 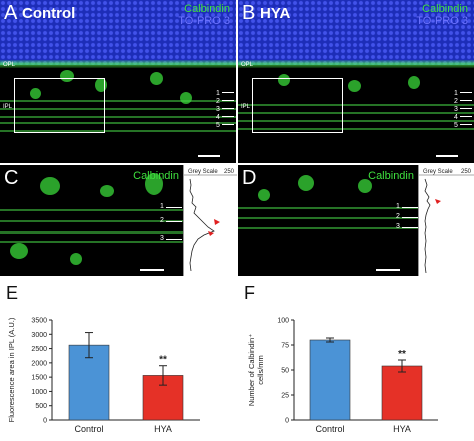 What do you see at coordinates (287, 421) in the screenshot?
I see `y-tick-label: 0` at bounding box center [287, 421].